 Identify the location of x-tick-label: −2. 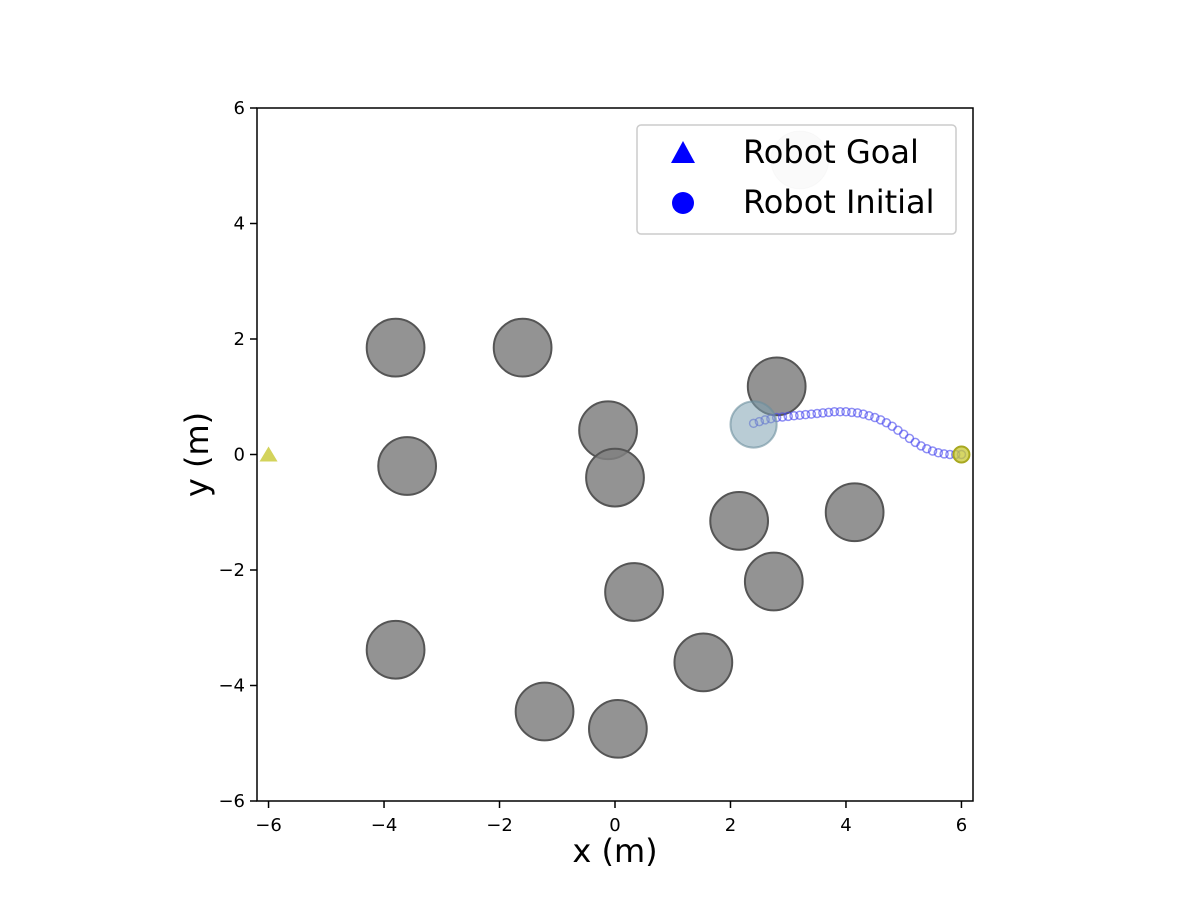
(499, 825).